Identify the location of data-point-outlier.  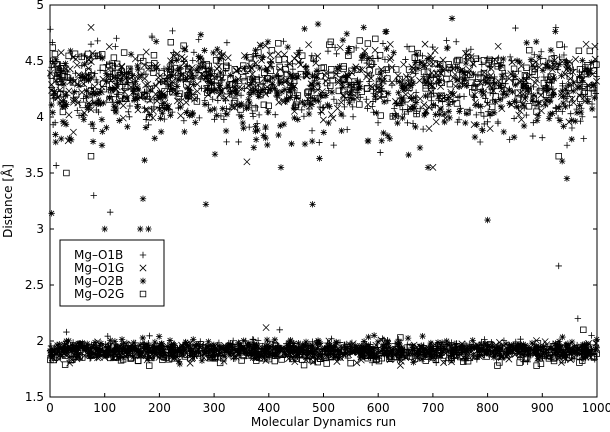
(279, 329).